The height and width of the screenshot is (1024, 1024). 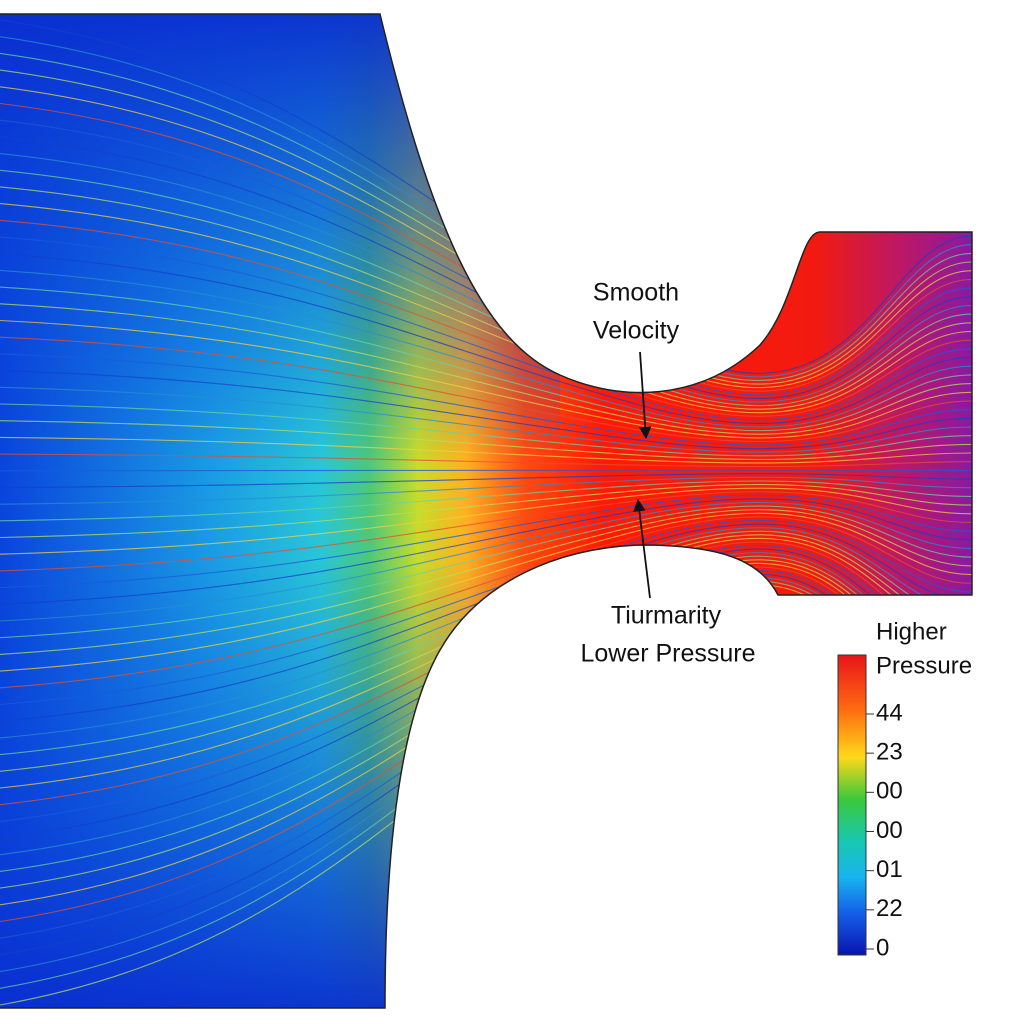 What do you see at coordinates (852, 805) in the screenshot?
I see `colorbar` at bounding box center [852, 805].